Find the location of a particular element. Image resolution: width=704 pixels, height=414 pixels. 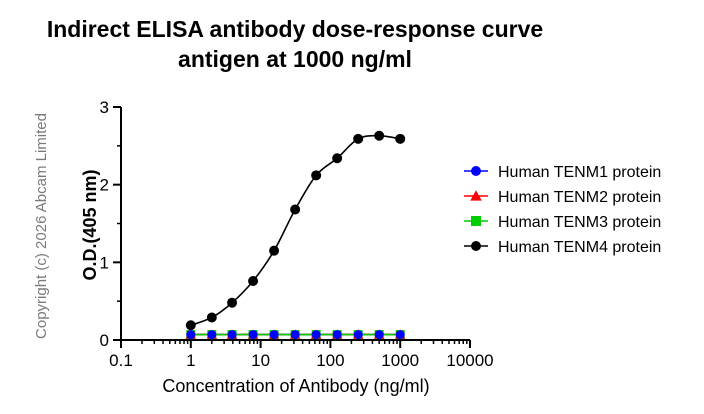

legend-item-1: Human TENM1 protein is located at coordinates (562, 172).